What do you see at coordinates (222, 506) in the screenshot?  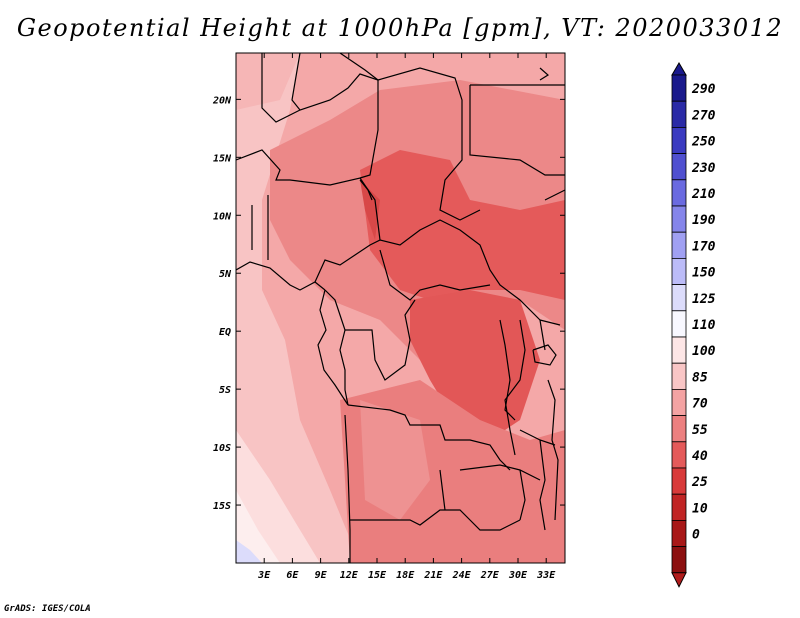 I see `lat-tick-label: 15S` at bounding box center [222, 506].